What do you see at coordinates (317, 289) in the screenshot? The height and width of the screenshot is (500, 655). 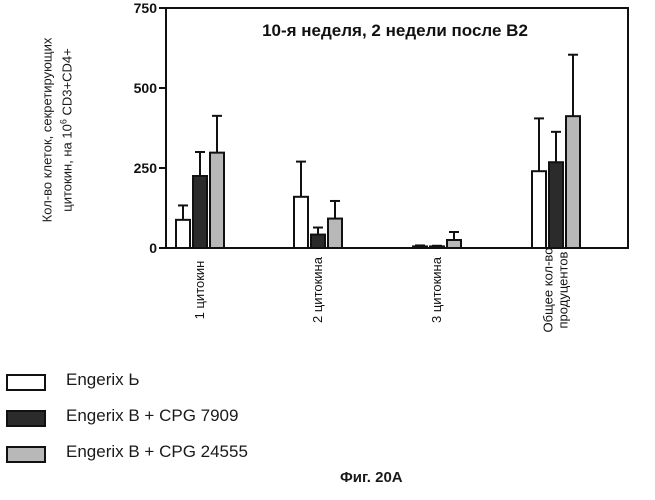 I see `x-category-label: 2 цитокина` at bounding box center [317, 289].